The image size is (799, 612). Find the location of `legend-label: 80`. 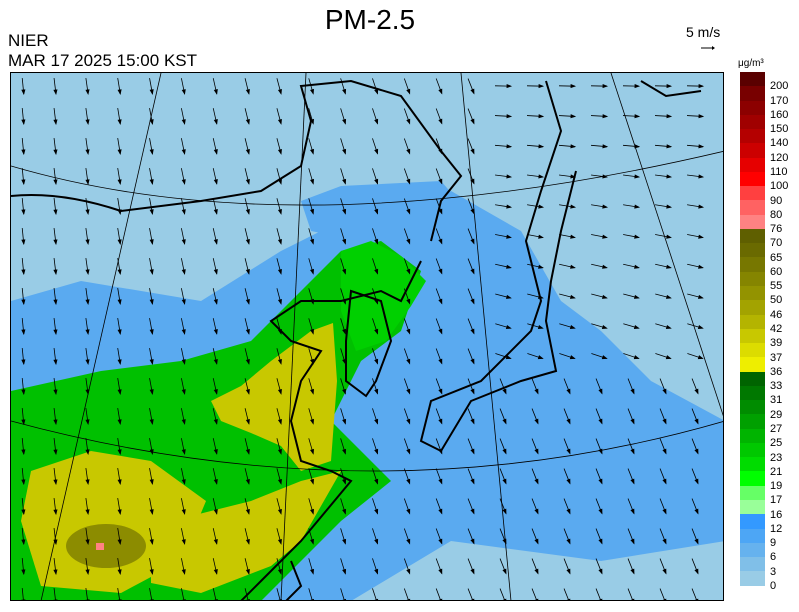

legend-label: 80 is located at coordinates (776, 214).